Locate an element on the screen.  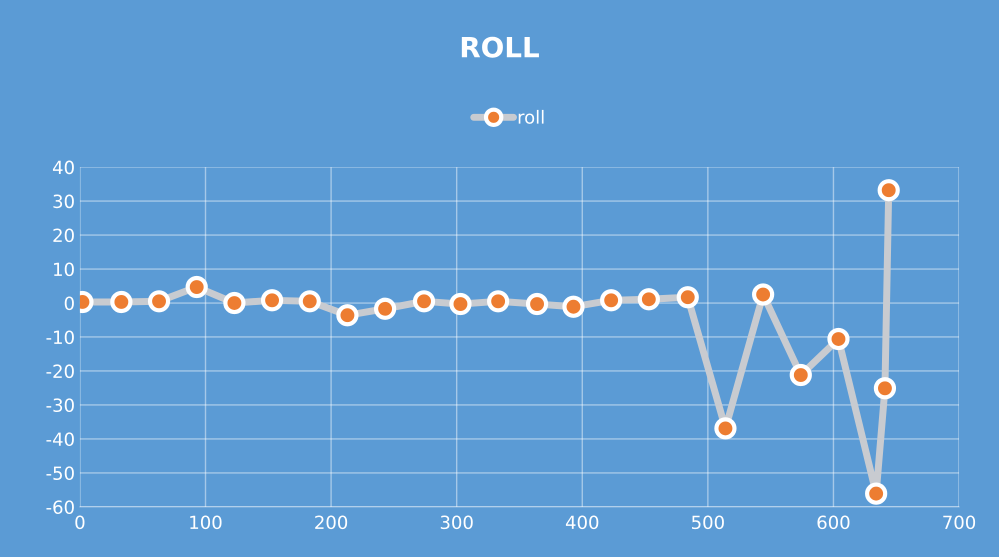
x-tick-label: 600 is located at coordinates (833, 523).